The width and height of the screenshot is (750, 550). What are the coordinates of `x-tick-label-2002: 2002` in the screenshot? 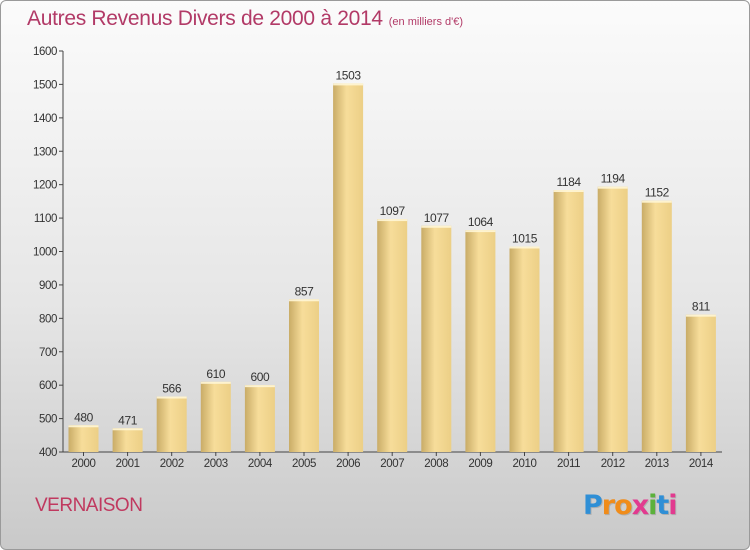 It's located at (172, 464).